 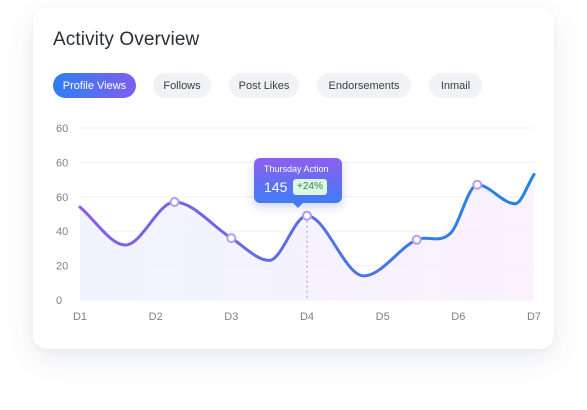 What do you see at coordinates (534, 317) in the screenshot?
I see `x-tick-label: D7` at bounding box center [534, 317].